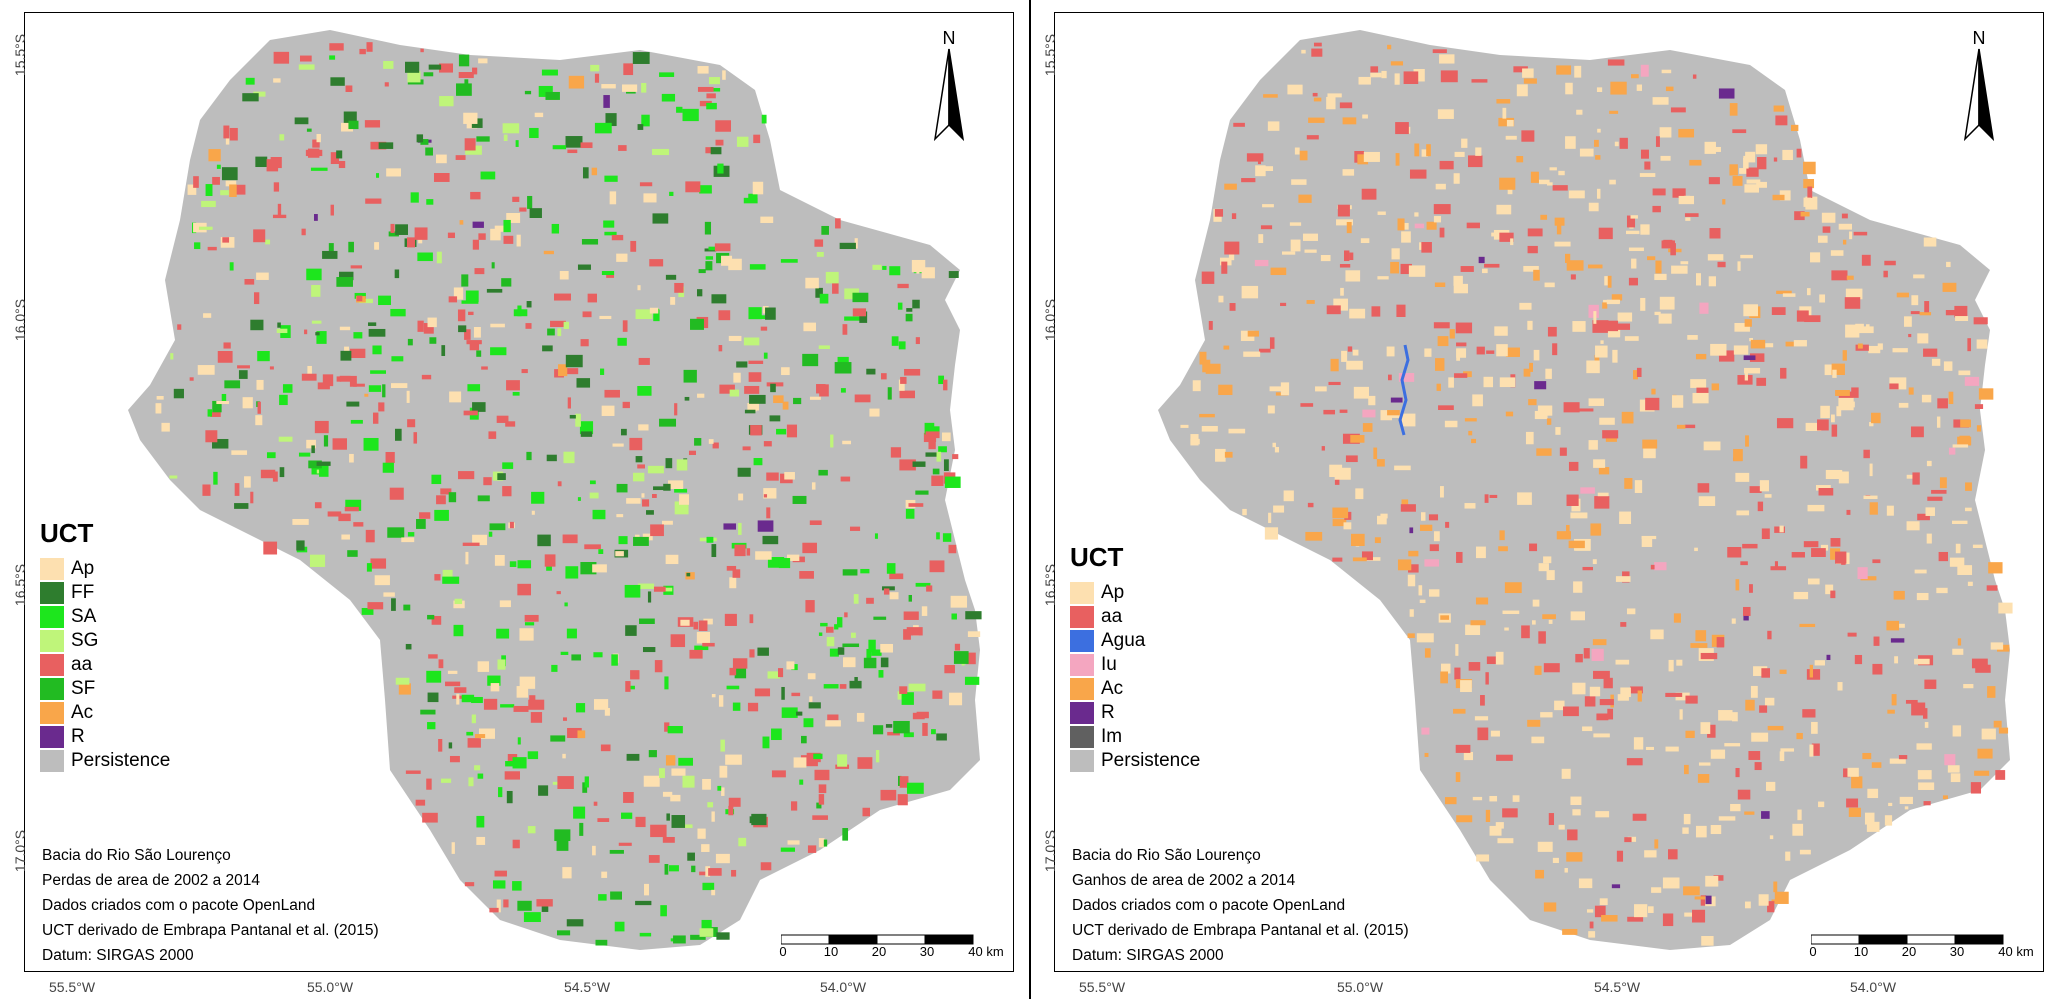 The height and width of the screenshot is (999, 2059). Describe the element at coordinates (783, 951) in the screenshot. I see `scale-tick: 0` at that location.